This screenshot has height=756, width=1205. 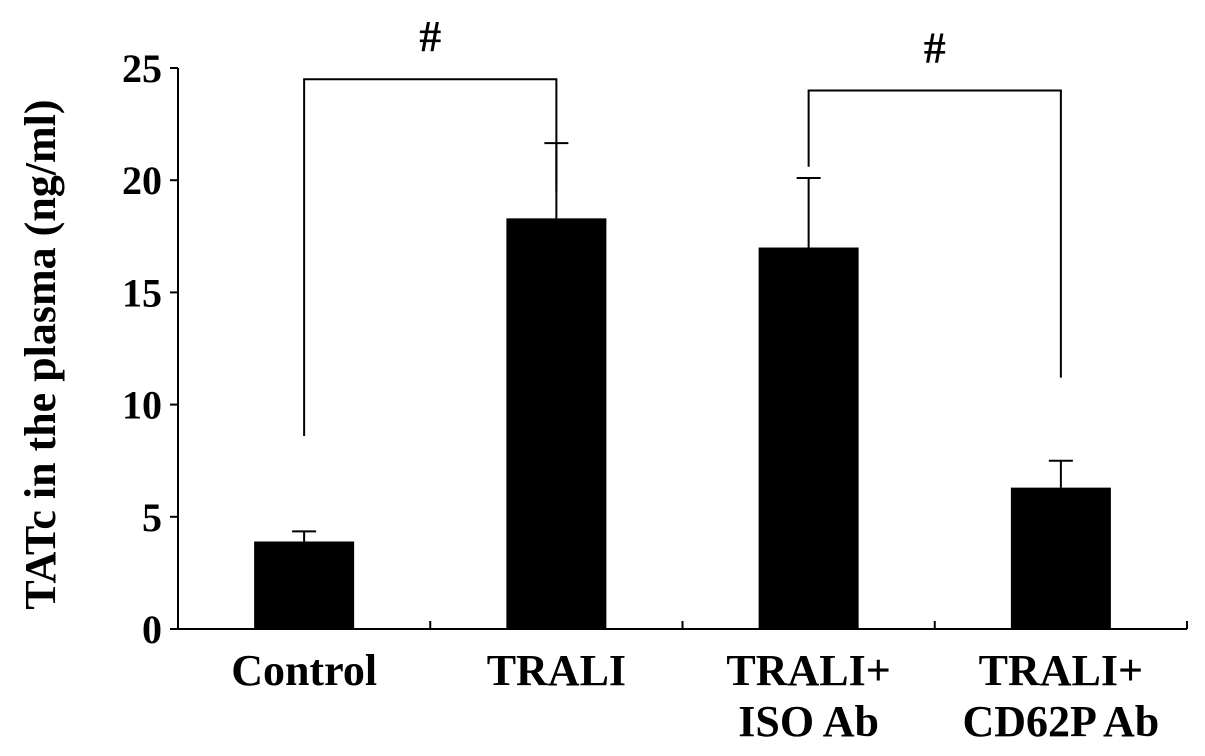 I want to click on y-tick-label: 5, so click(x=152, y=517).